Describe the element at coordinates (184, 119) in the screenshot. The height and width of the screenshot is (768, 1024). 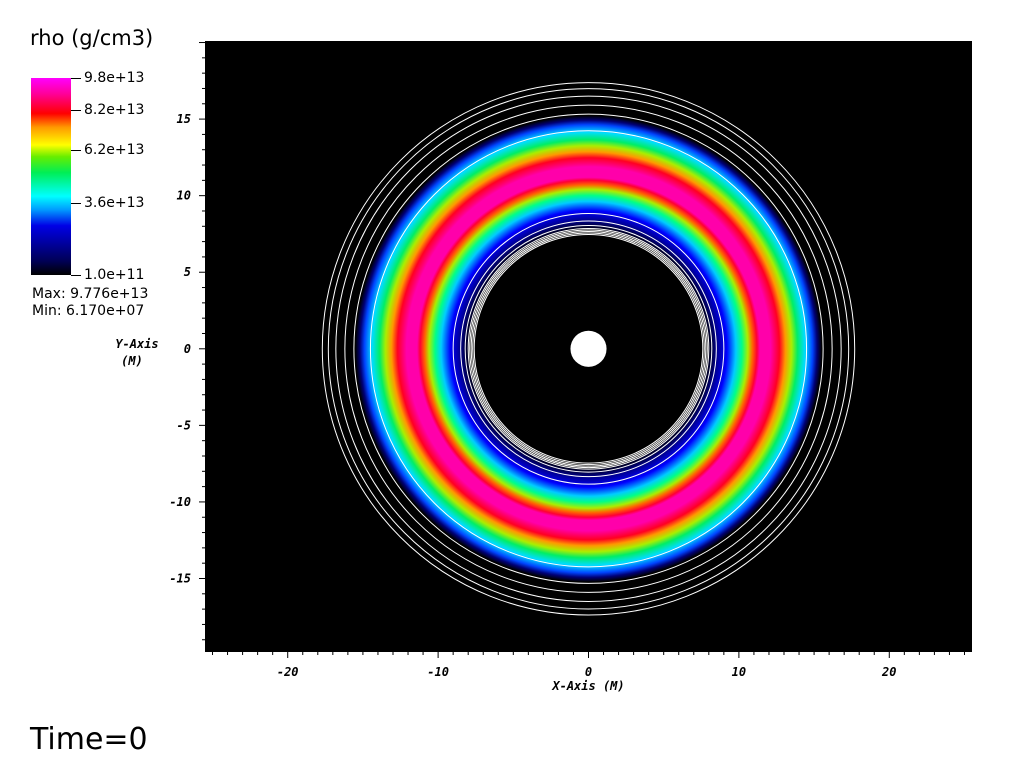
I see `y-tick-label: 15` at that location.